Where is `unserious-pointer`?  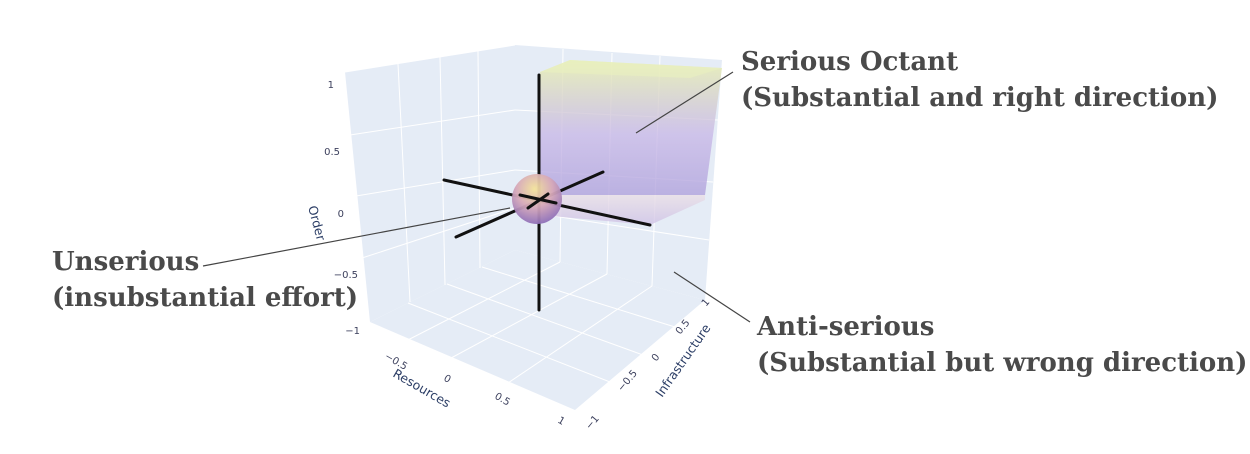 unserious-pointer is located at coordinates (356, 237).